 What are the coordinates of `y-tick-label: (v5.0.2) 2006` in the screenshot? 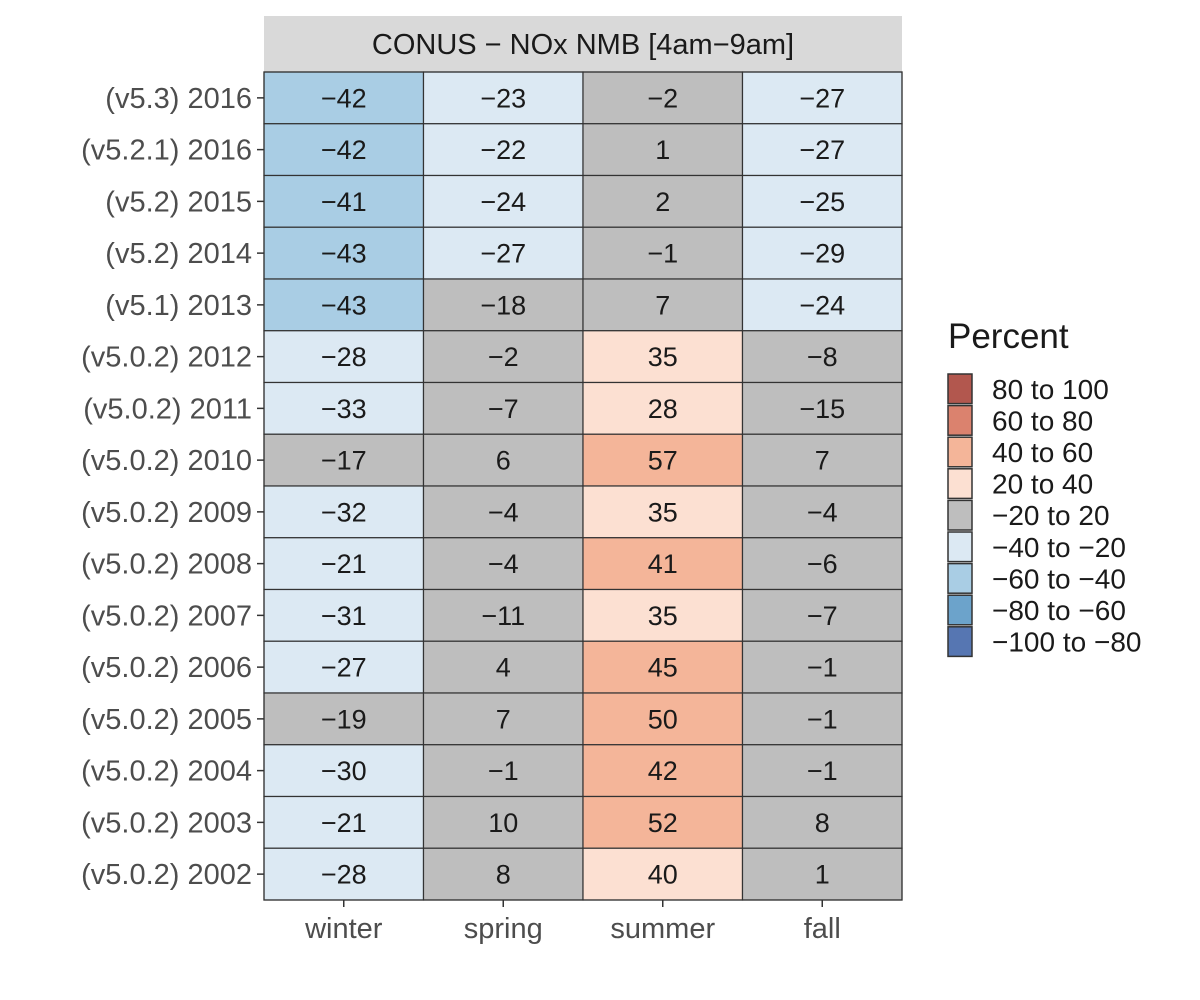 It's located at (166, 668).